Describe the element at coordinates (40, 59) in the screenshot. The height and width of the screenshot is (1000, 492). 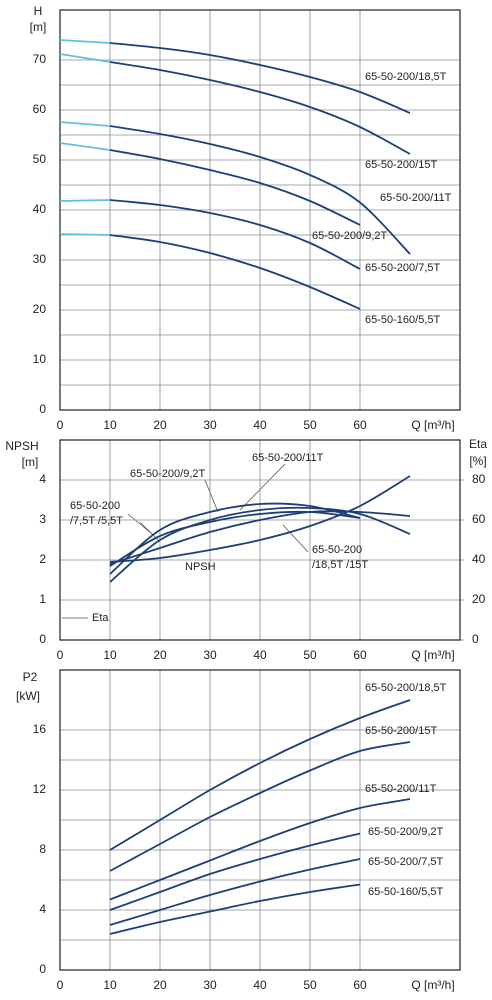
I see `y-tick-label: 70` at that location.